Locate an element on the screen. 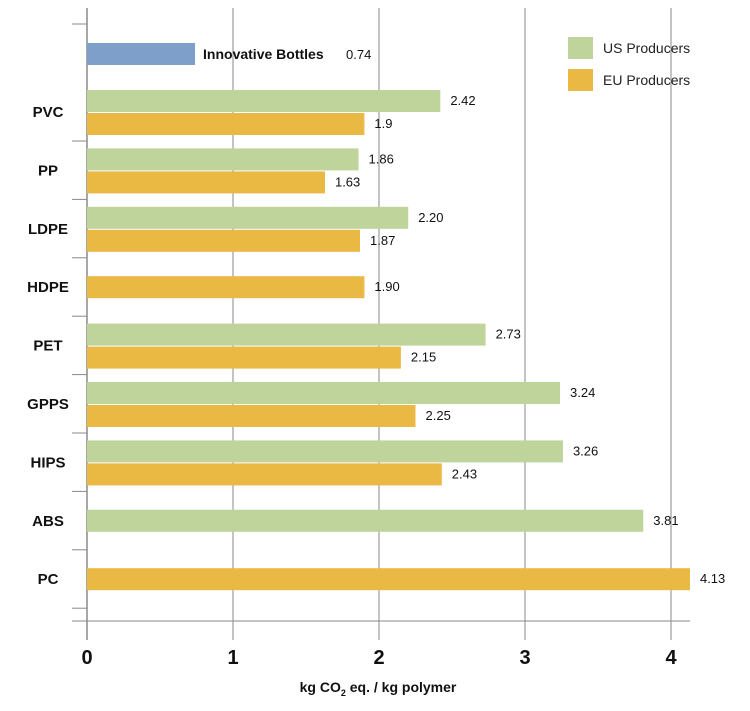 The image size is (750, 711). bar-abs-us-producers is located at coordinates (365, 520).